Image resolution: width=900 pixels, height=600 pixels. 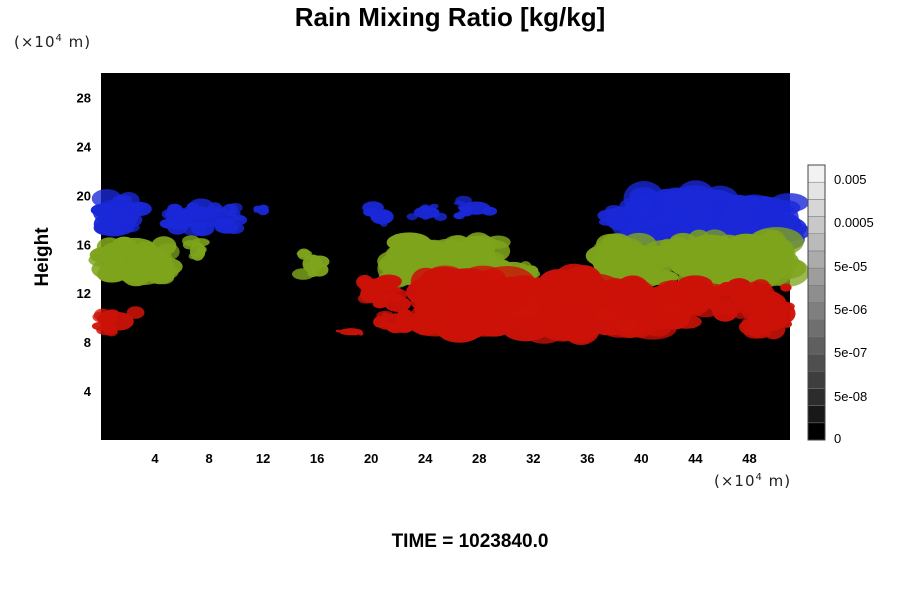 I want to click on colorbar-label: 5e-07, so click(x=850, y=352).